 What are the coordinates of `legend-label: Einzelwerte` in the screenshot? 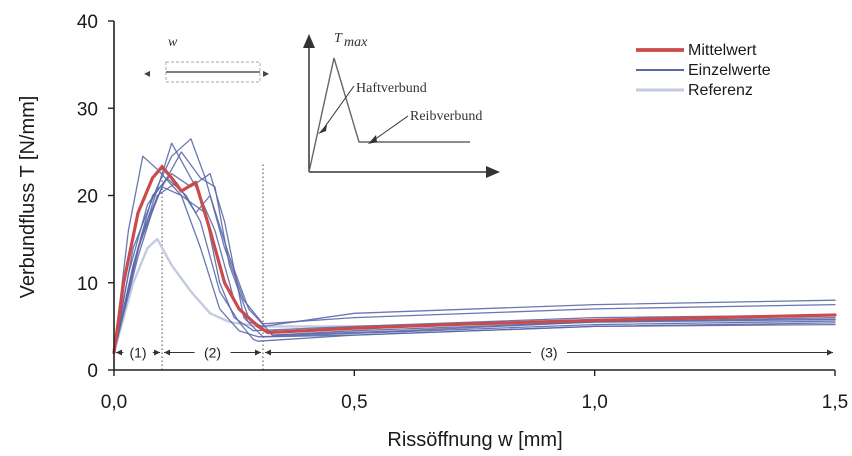 It's located at (729, 70).